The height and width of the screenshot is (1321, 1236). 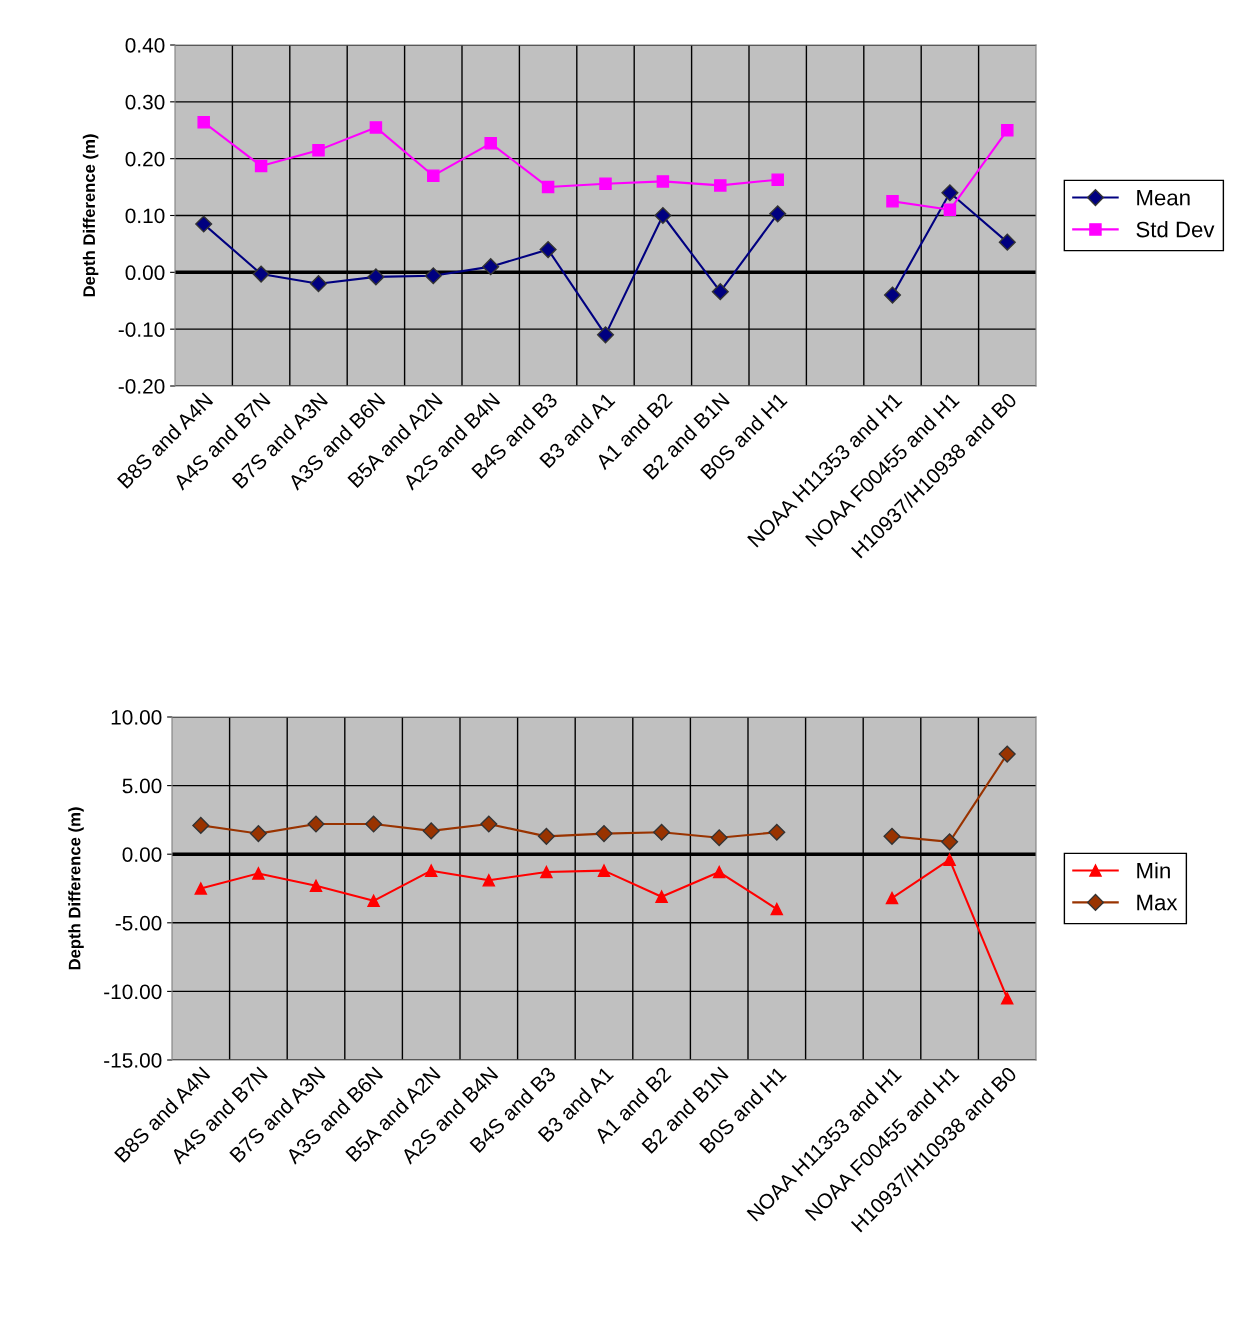 What do you see at coordinates (145, 102) in the screenshot?
I see `y-tick-label: 0.30` at bounding box center [145, 102].